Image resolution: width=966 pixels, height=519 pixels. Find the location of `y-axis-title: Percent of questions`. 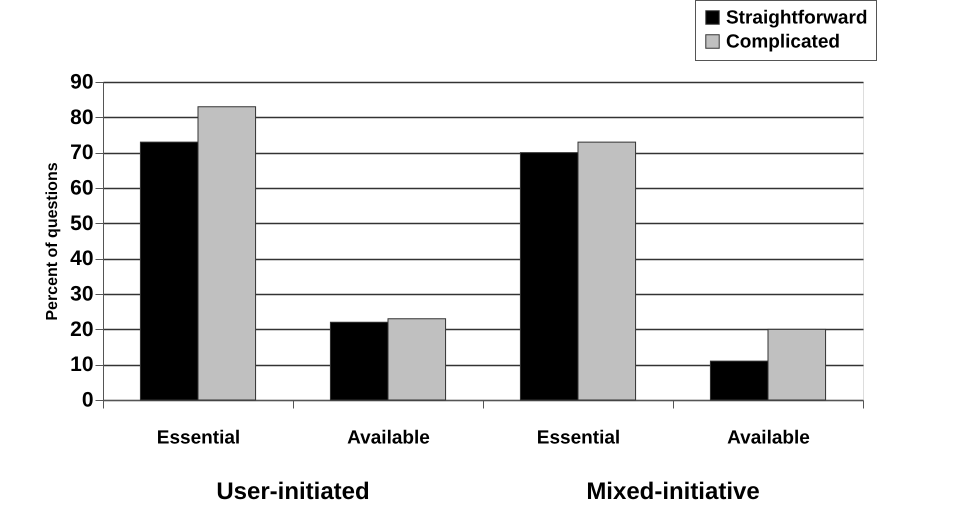

y-axis-title: Percent of questions is located at coordinates (53, 241).